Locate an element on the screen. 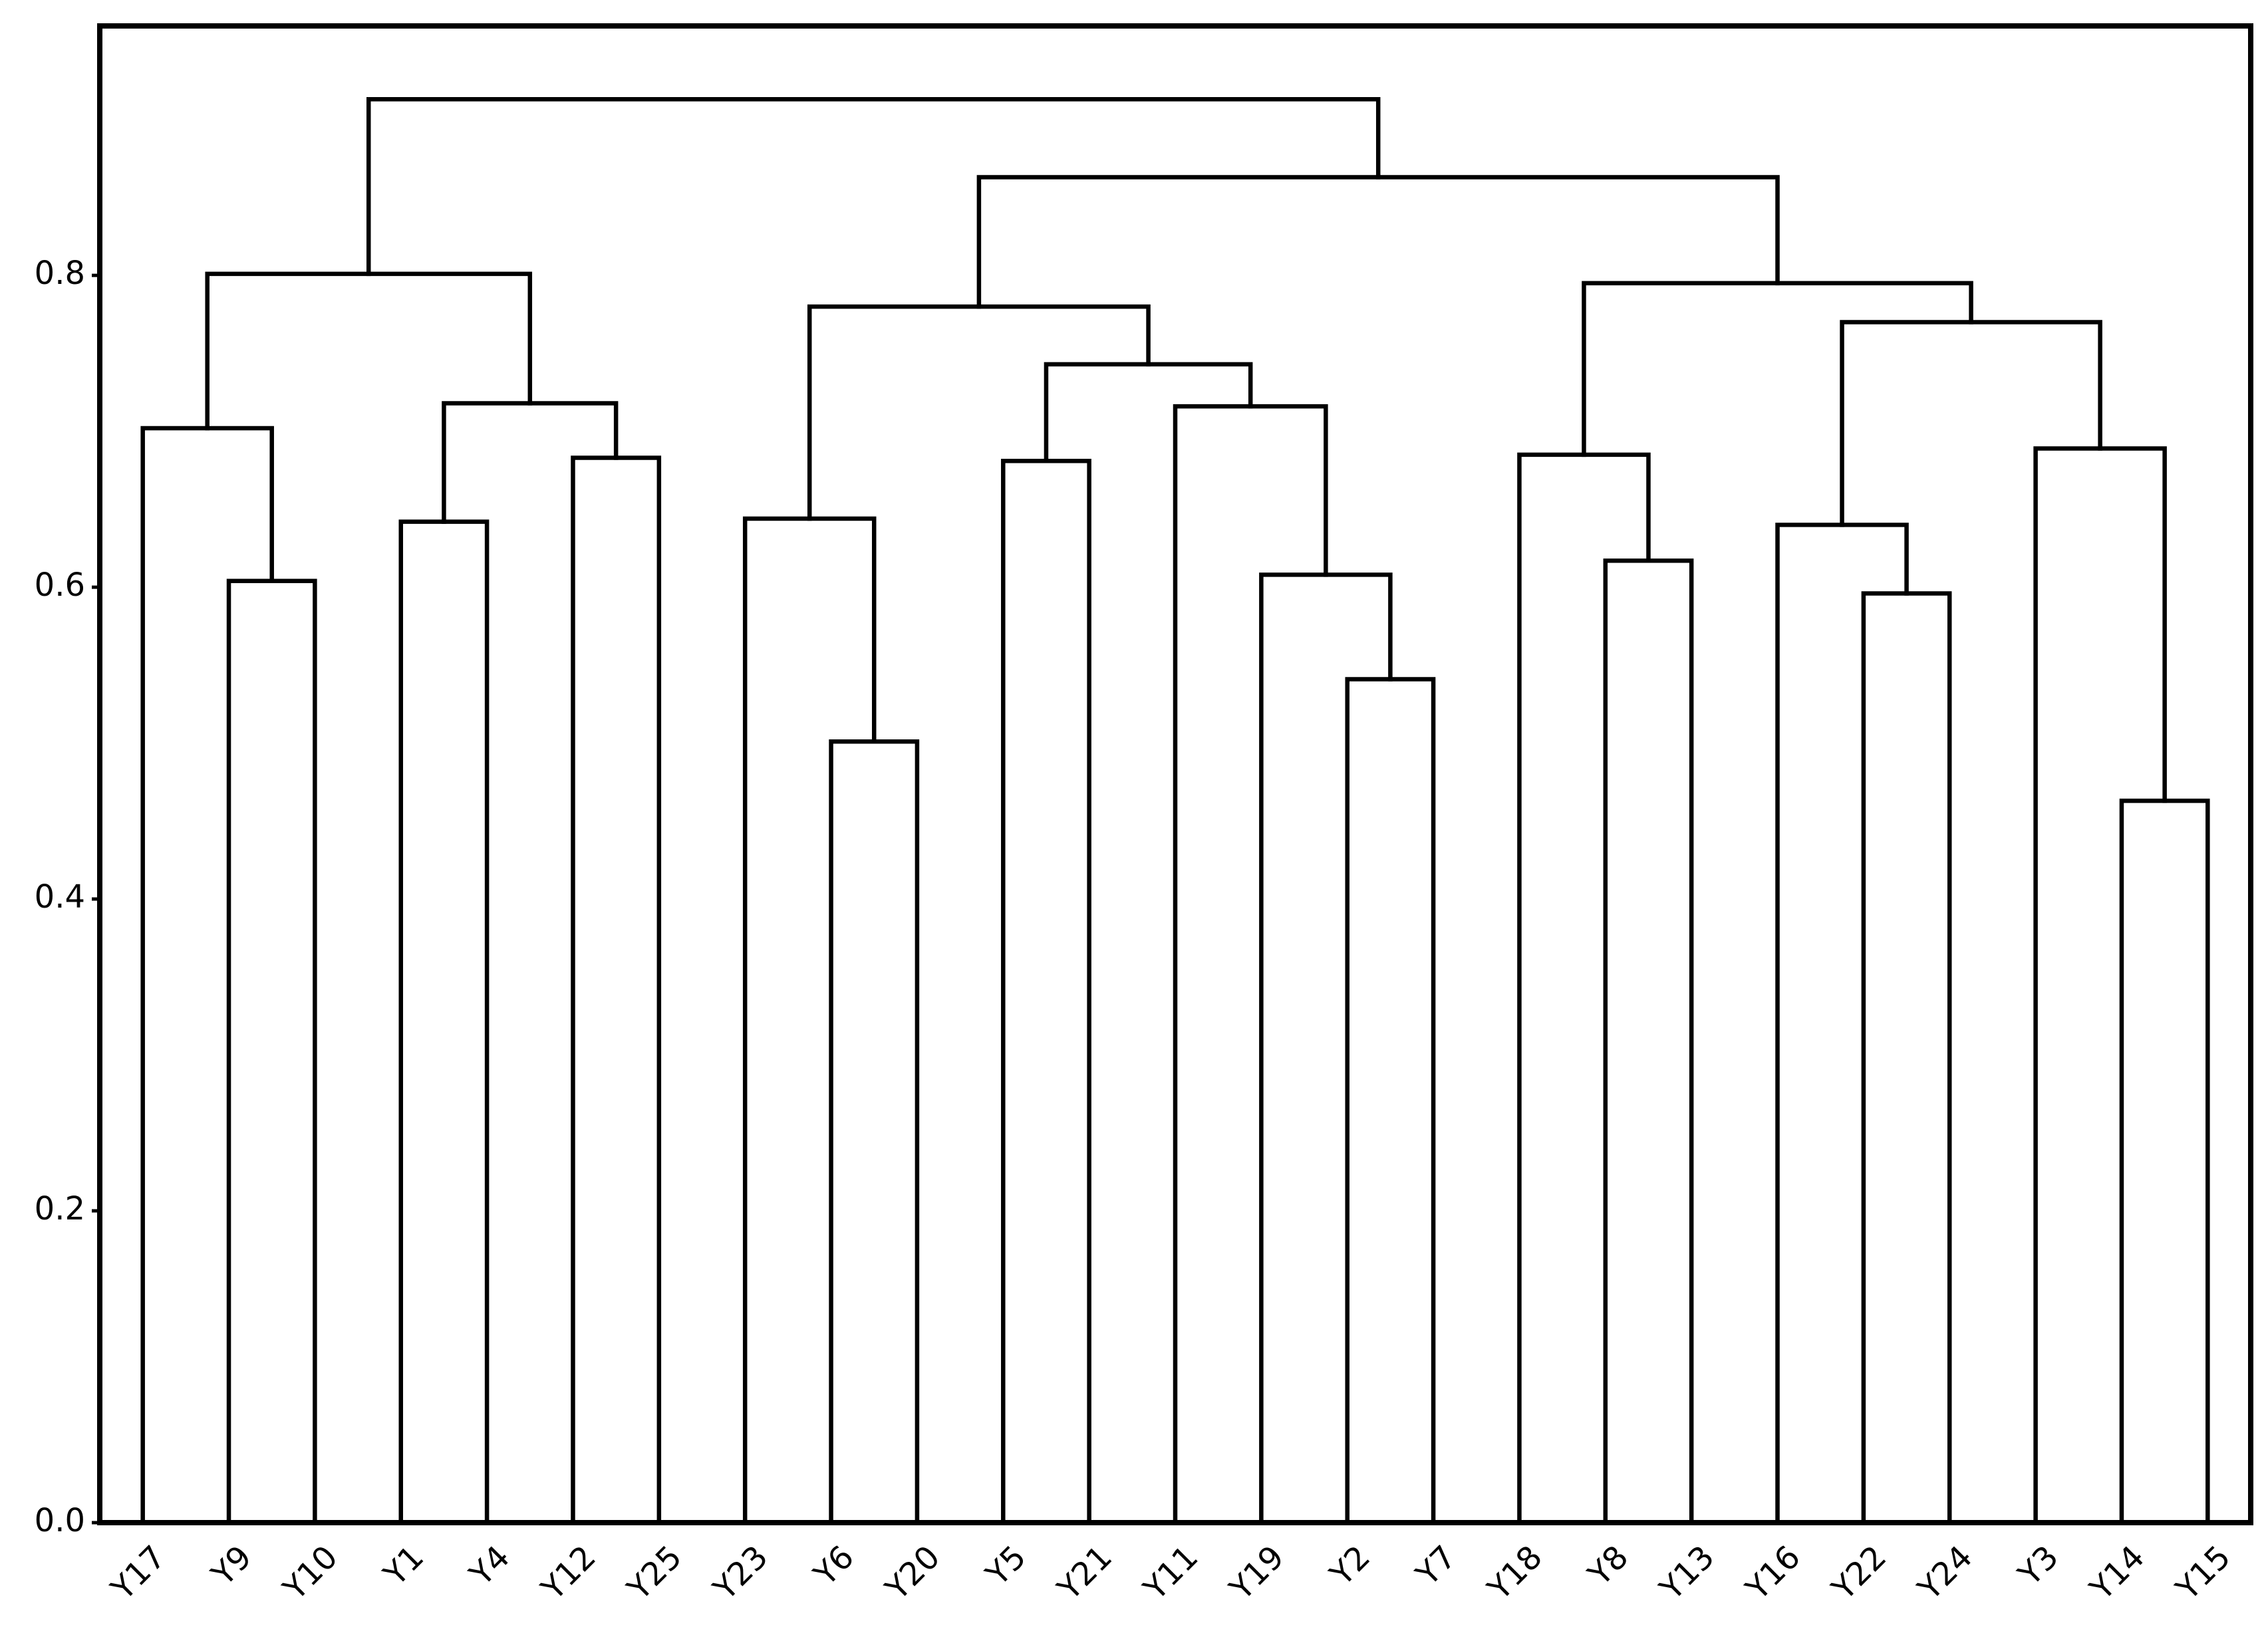 The height and width of the screenshot is (1641, 2268). leaf-label: Y1 is located at coordinates (404, 1567).